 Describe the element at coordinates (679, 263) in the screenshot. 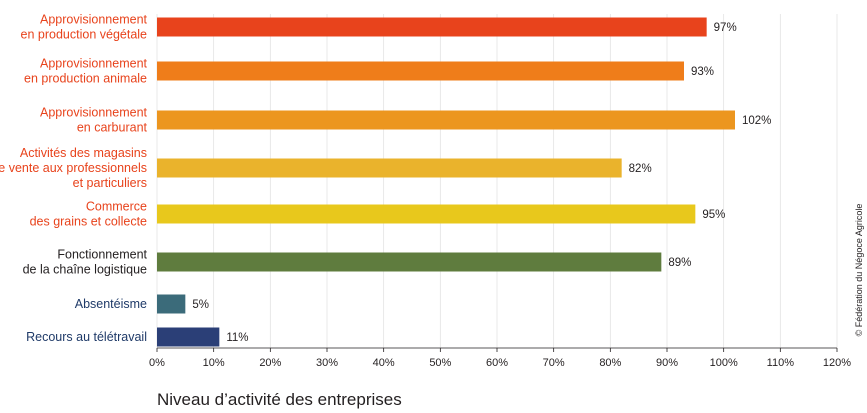

I see `value-label: 89%` at that location.